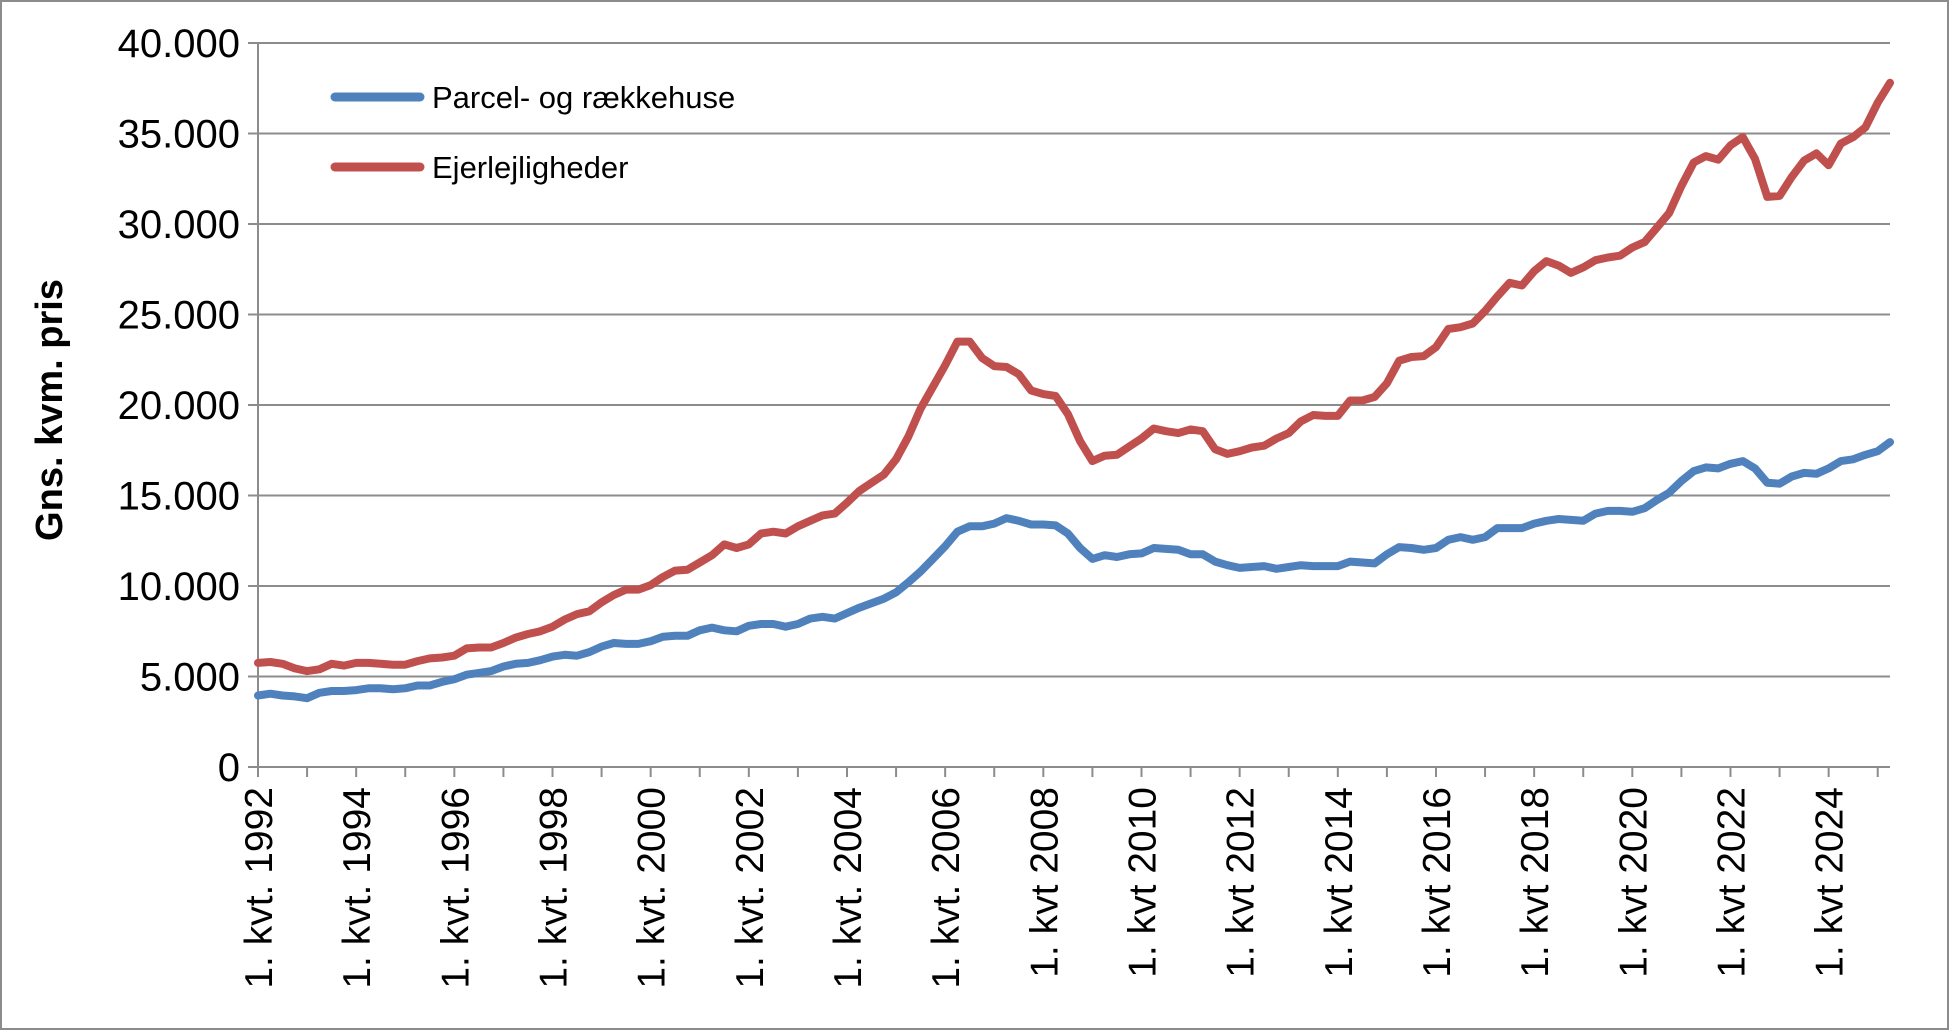 The image size is (1949, 1030). Describe the element at coordinates (179, 44) in the screenshot. I see `y-tick-label: 40.000` at that location.